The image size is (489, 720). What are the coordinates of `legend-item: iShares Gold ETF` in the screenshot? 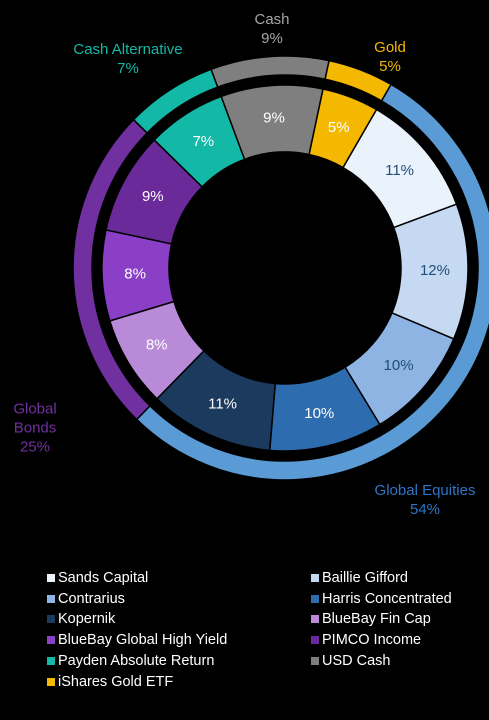 It's located at (110, 682).